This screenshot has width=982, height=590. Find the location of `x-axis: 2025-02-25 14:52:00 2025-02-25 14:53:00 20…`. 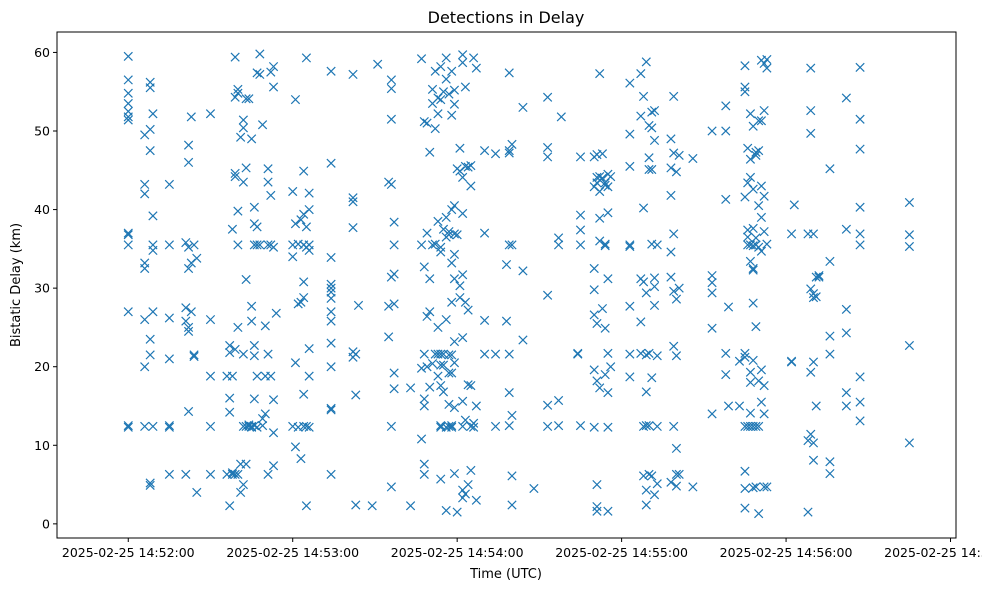

x-axis: 2025-02-25 14:52:00 2025-02-25 14:53:00 20… is located at coordinates (522, 549).